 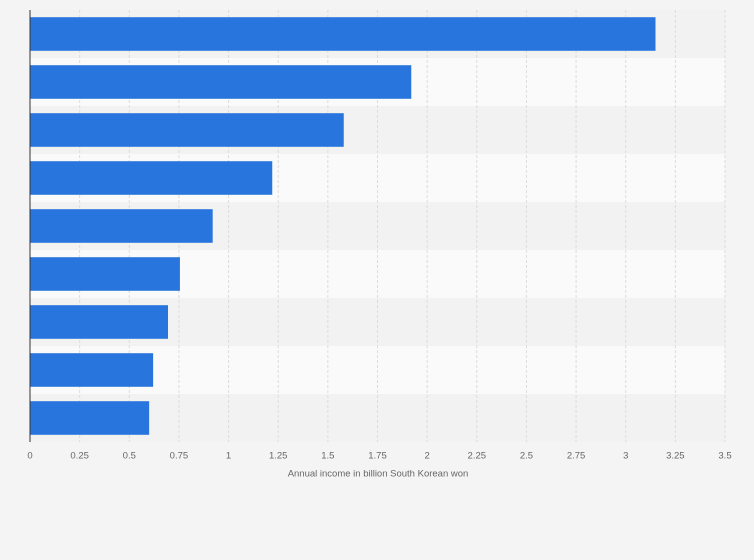 What do you see at coordinates (129, 456) in the screenshot?
I see `x-tick-label: 0.5` at bounding box center [129, 456].